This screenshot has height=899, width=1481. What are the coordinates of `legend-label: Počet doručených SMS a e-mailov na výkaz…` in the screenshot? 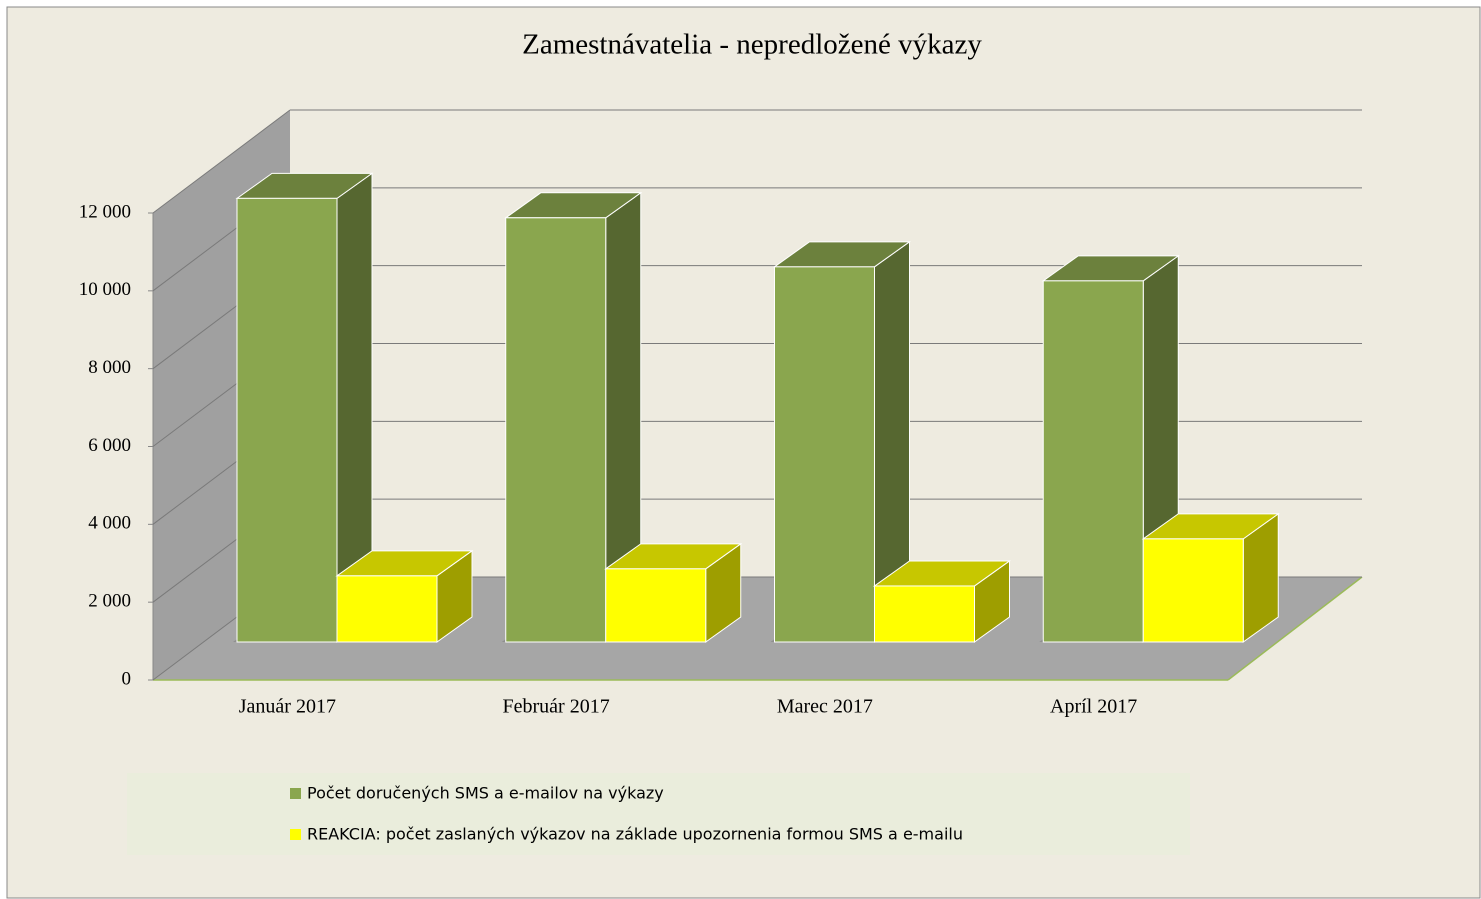 It's located at (485, 793).